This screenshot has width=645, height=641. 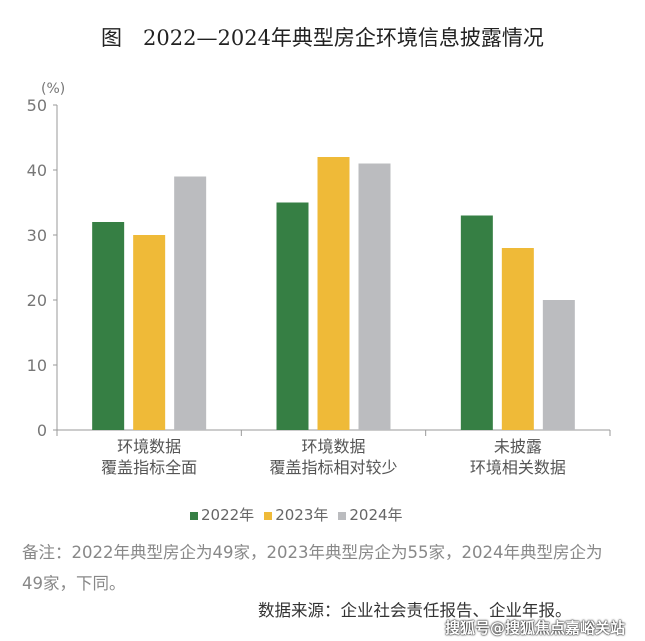 What do you see at coordinates (37, 170) in the screenshot?
I see `y-tick-label: 40` at bounding box center [37, 170].